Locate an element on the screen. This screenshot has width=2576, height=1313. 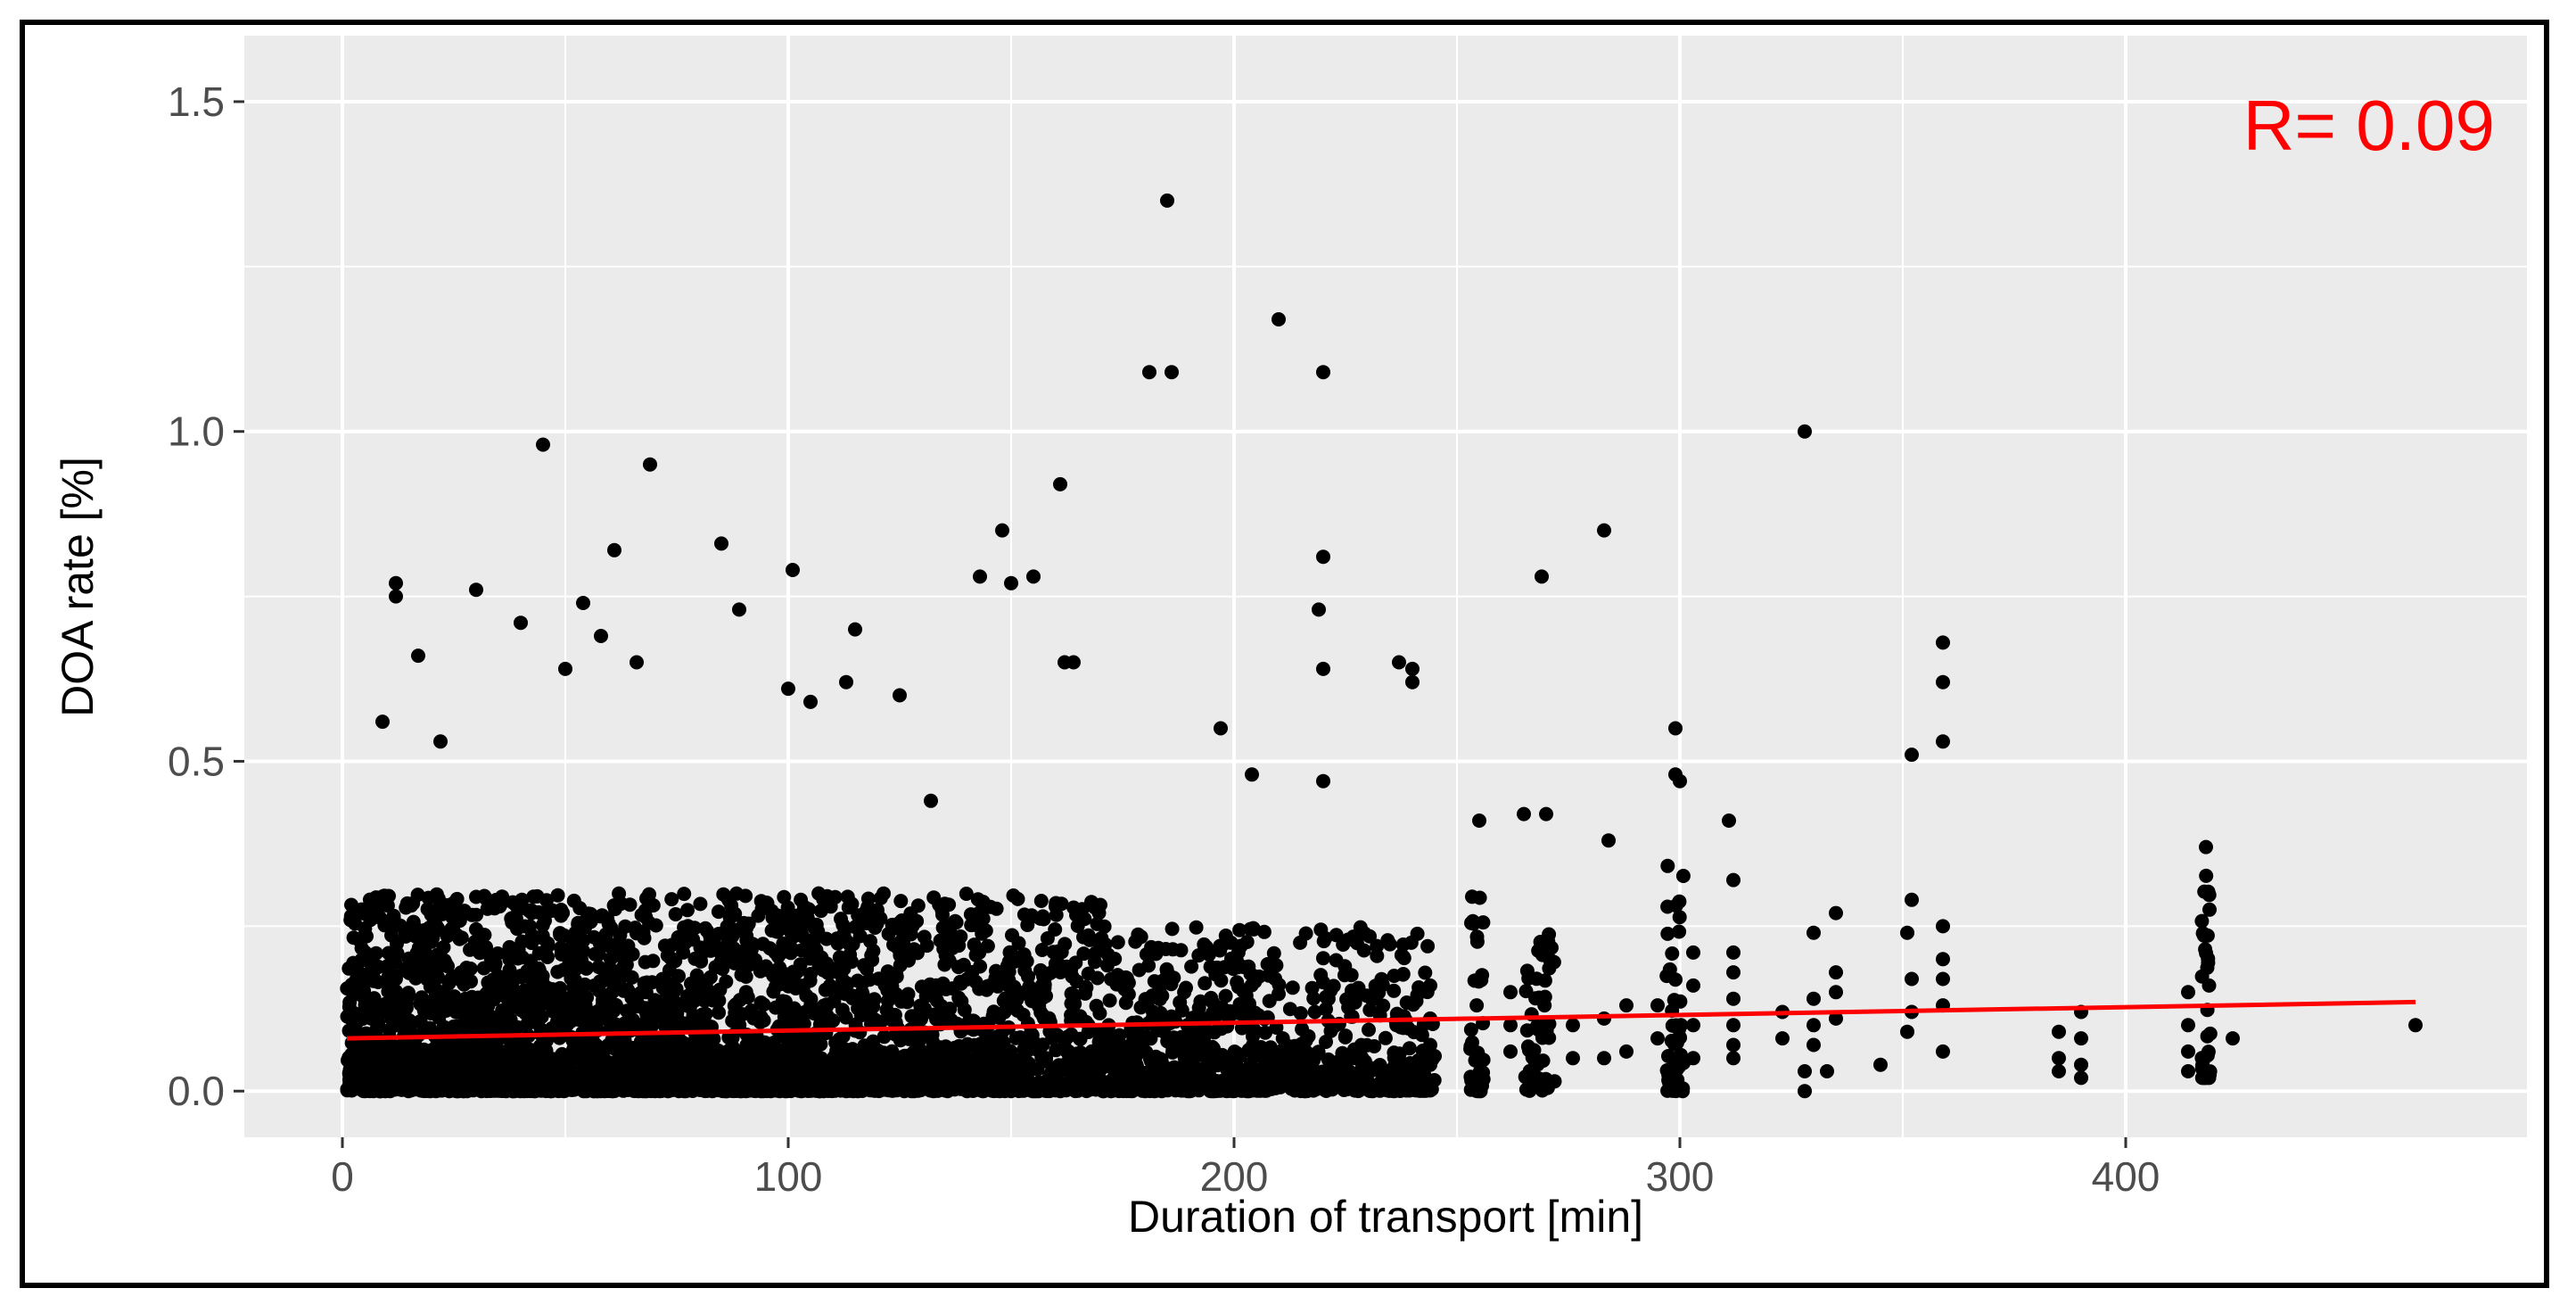
x-tick-label: 100 is located at coordinates (788, 1176).